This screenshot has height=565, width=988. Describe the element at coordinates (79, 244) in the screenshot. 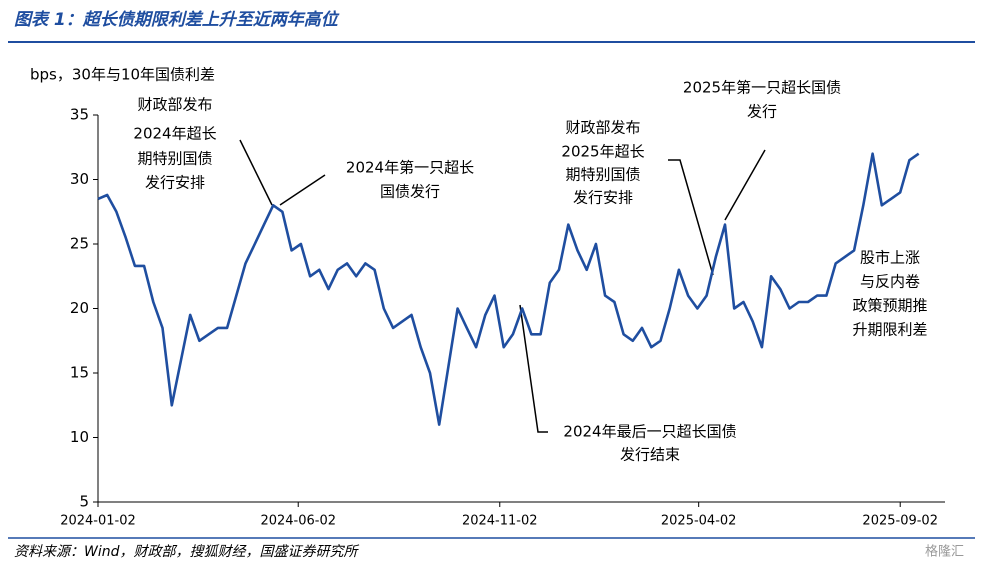

I see `y-tick-label: 25` at that location.